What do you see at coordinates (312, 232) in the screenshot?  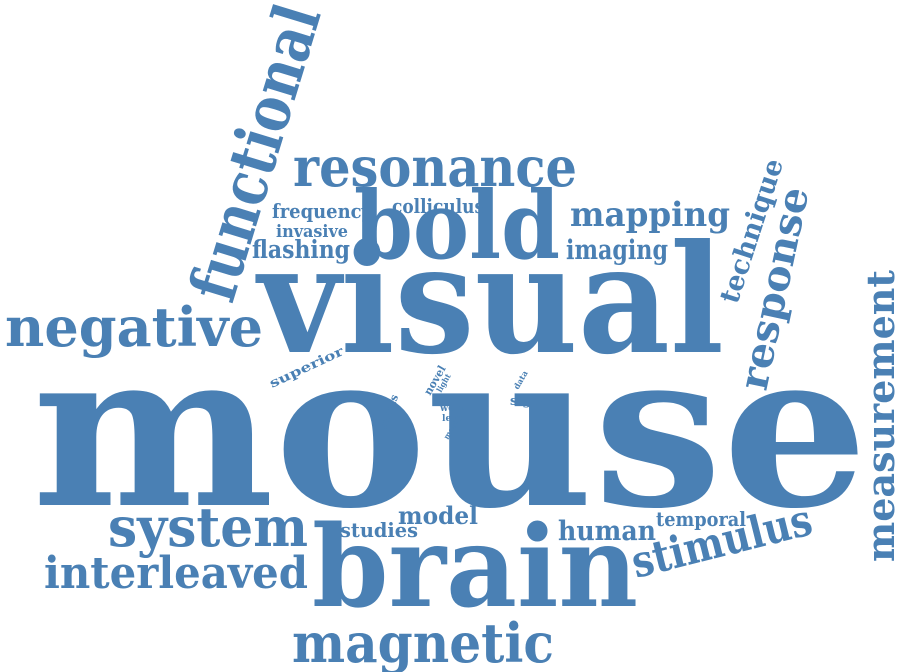 I see `word-invasive: invasive` at bounding box center [312, 232].